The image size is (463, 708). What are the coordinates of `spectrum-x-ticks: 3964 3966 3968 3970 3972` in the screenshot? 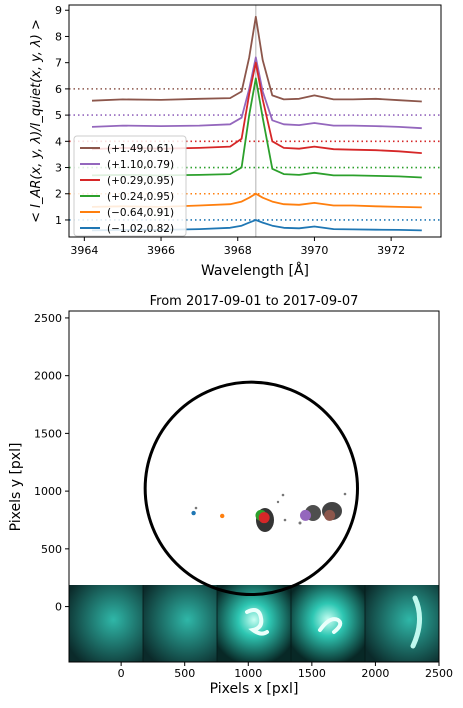 It's located at (237, 247).